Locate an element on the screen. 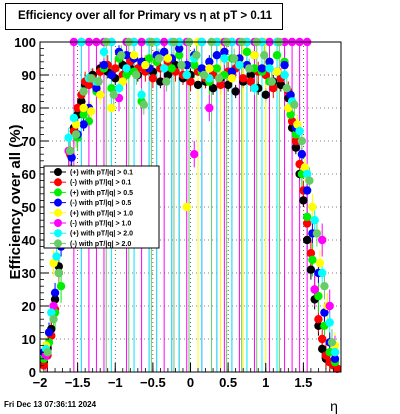 This screenshot has height=414, width=400. legend-label: (-) with pT/|q| > 2.0 is located at coordinates (100, 244).